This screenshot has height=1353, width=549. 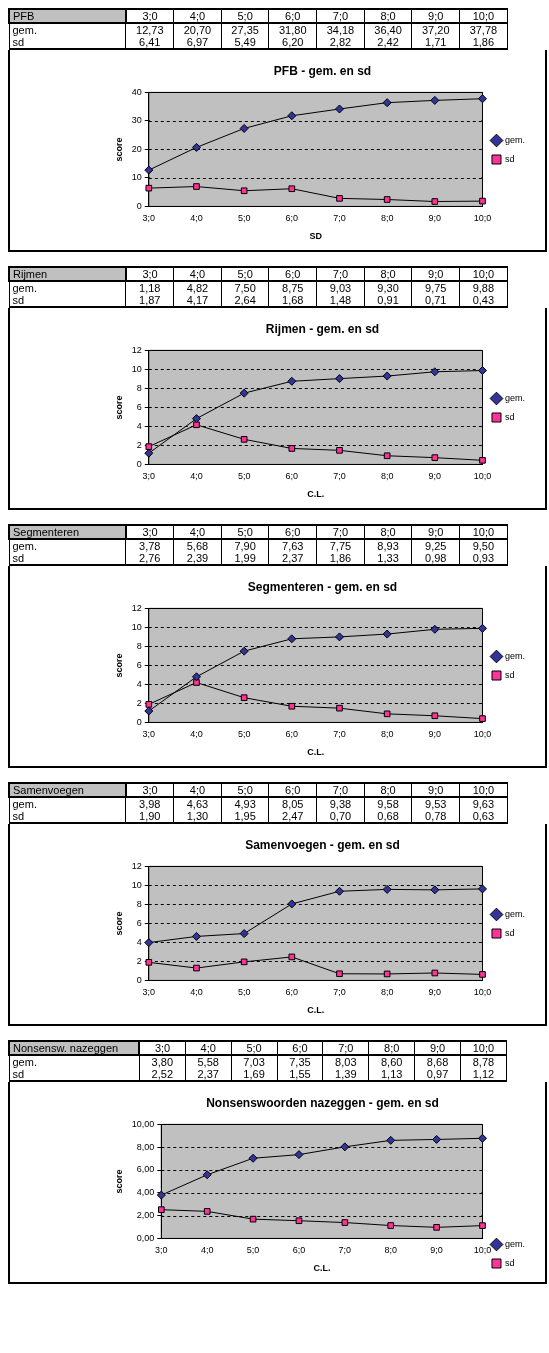 I want to click on text: 0,98, so click(x=435, y=558).